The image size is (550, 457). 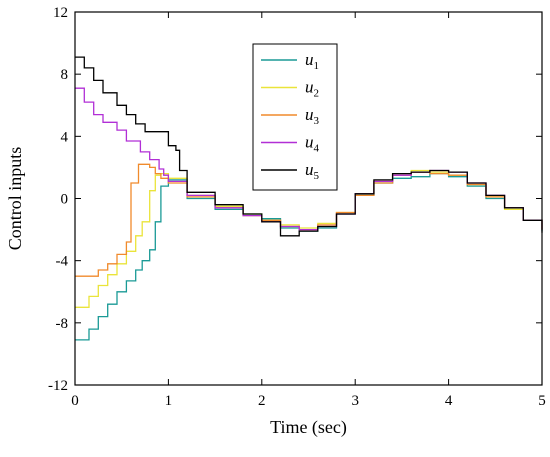 What do you see at coordinates (65, 137) in the screenshot?
I see `y-tick-label: 4` at bounding box center [65, 137].